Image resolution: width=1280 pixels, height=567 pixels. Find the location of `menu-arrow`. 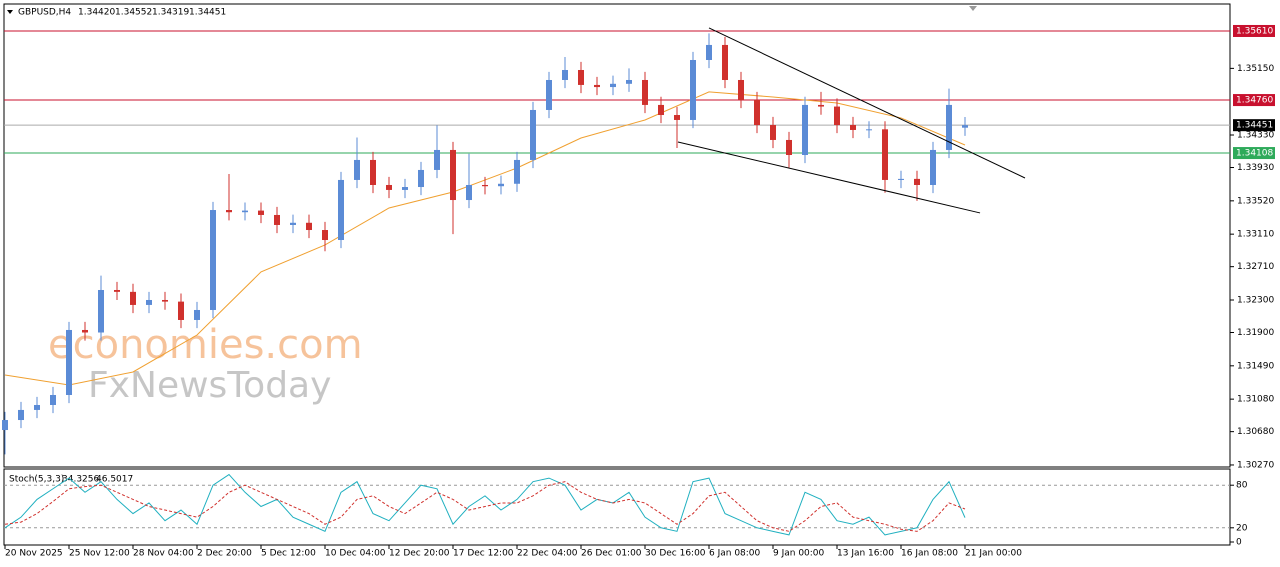

menu-arrow is located at coordinates (10, 12).